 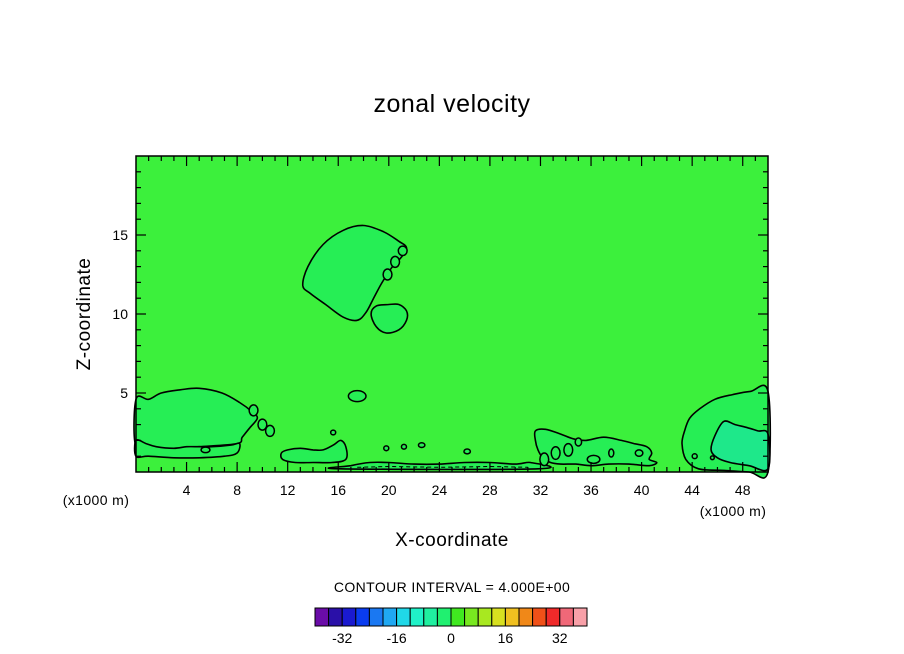 I want to click on x-tick-label: 48, so click(x=743, y=490).